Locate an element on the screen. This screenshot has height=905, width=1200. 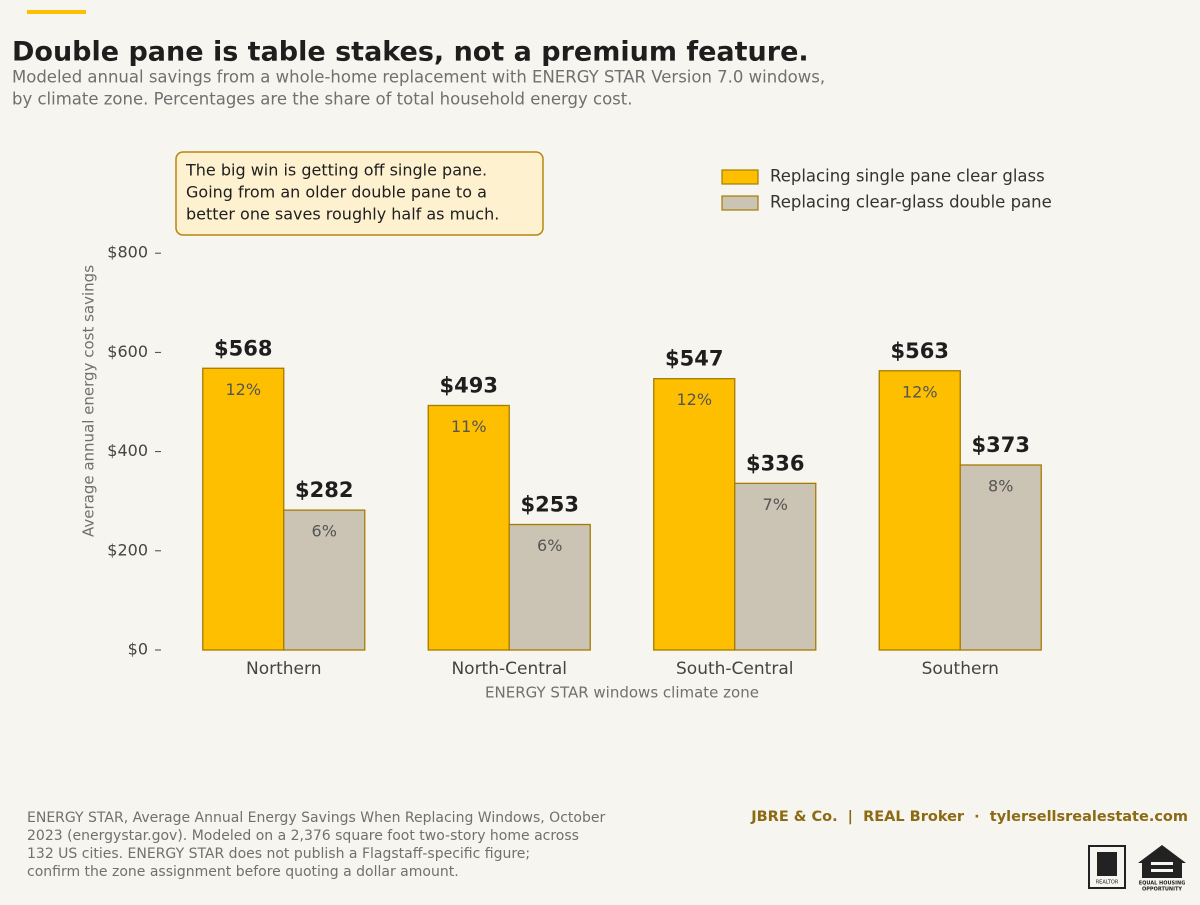
y-tick-label: $800 is located at coordinates (127, 252).